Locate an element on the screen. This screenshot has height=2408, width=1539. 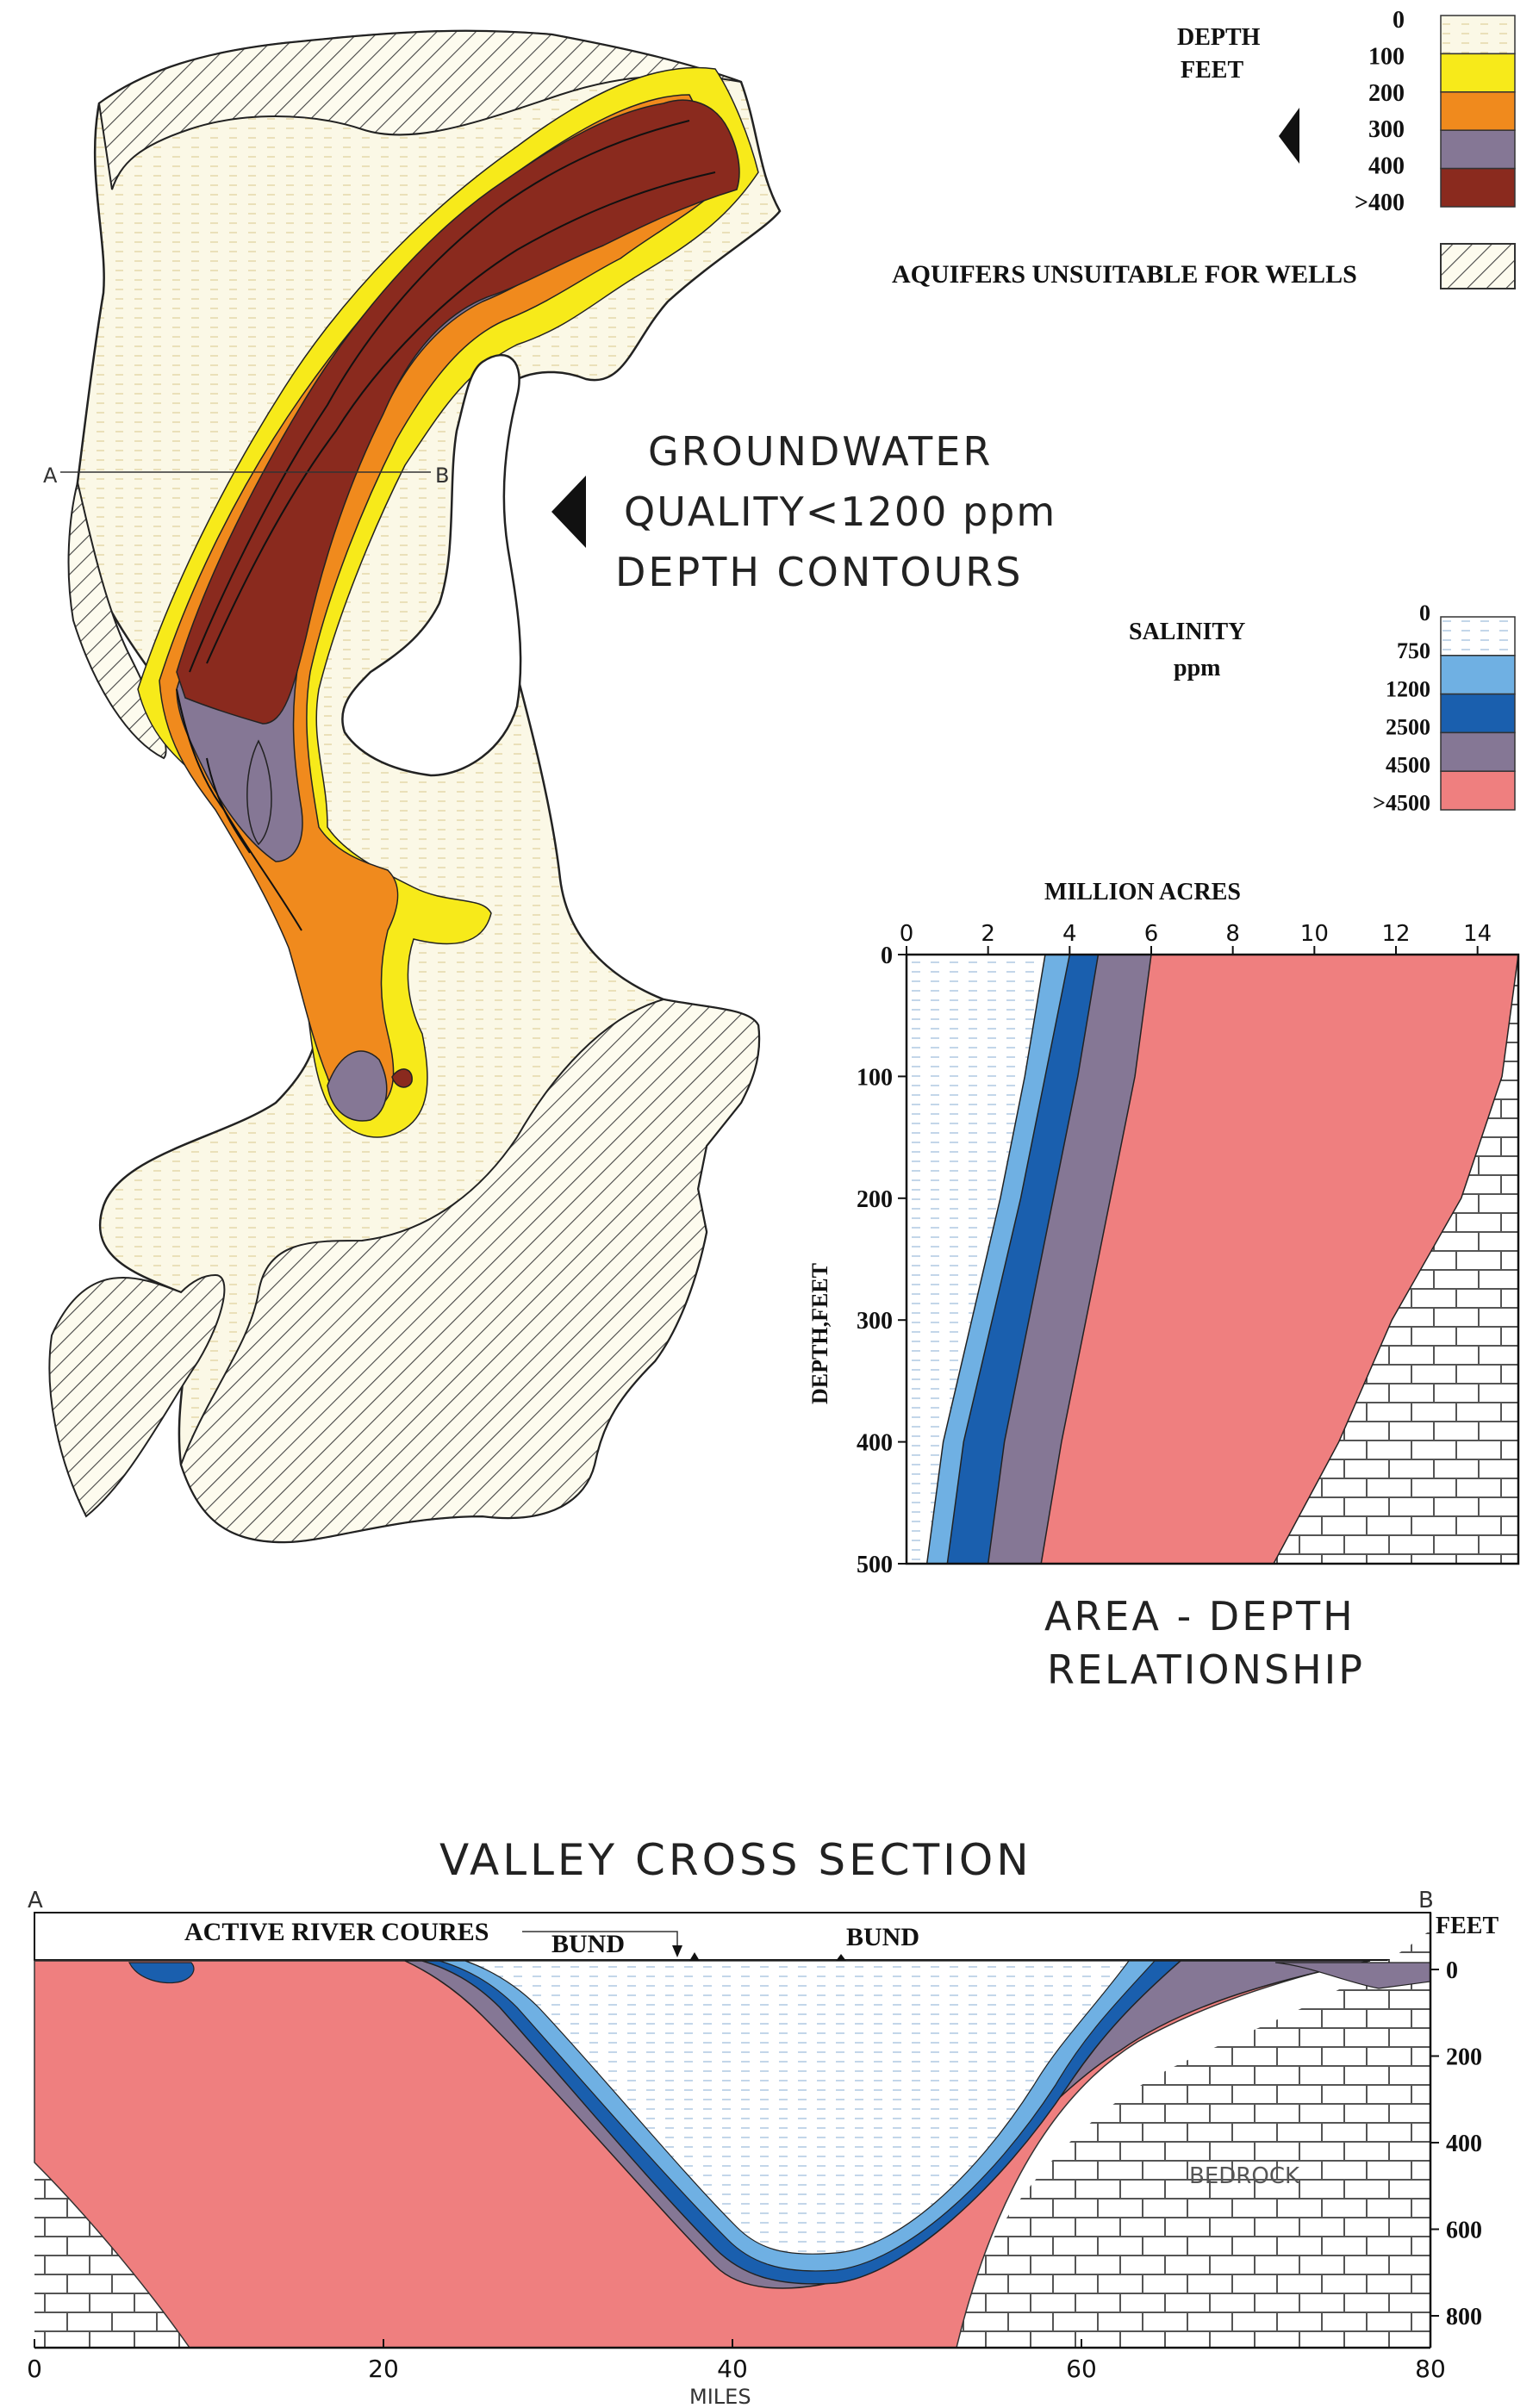
river-leader-line is located at coordinates (600, 1939).